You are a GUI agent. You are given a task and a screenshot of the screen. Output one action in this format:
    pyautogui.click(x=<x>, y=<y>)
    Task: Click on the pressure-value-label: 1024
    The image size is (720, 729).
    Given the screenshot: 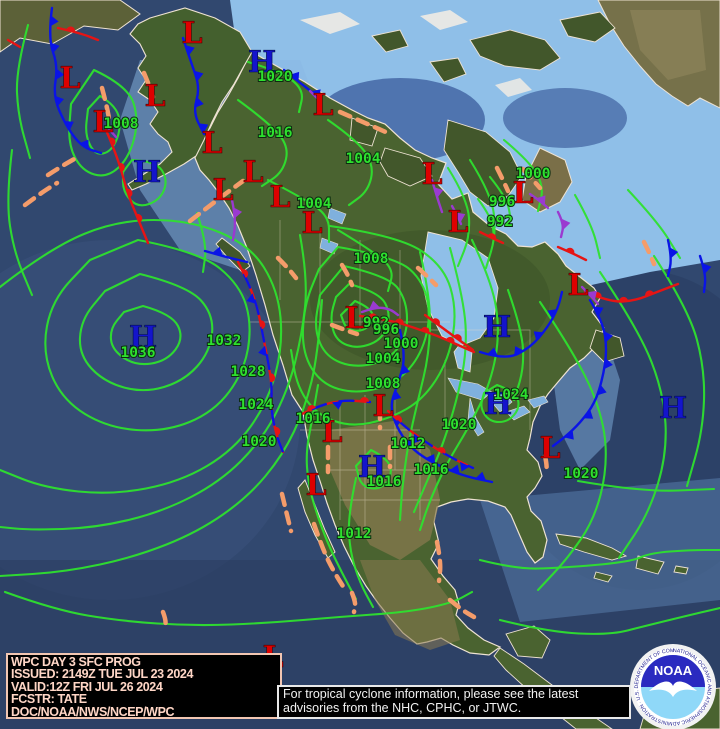 What is the action you would take?
    pyautogui.click(x=511, y=395)
    